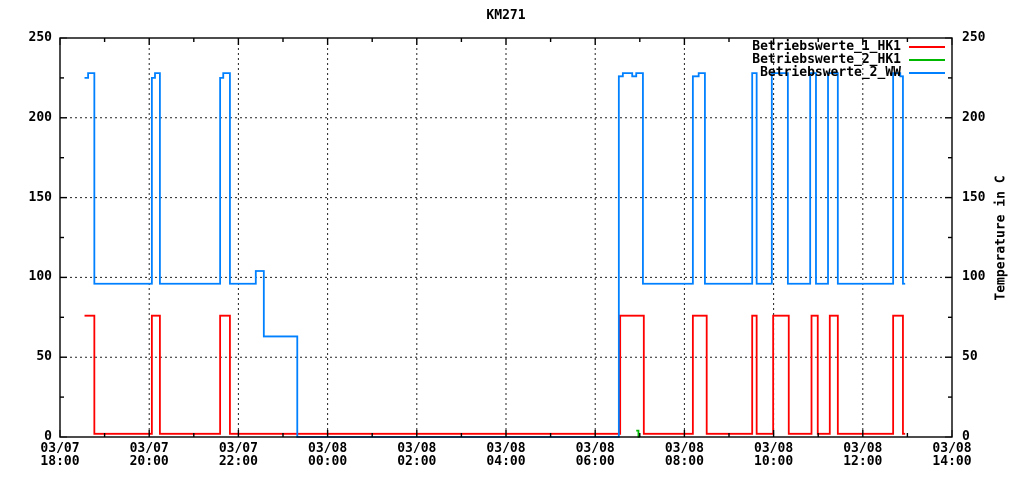 The image size is (1024, 480). Describe the element at coordinates (506, 455) in the screenshot. I see `x-tick-label: 03/08 04:00` at that location.